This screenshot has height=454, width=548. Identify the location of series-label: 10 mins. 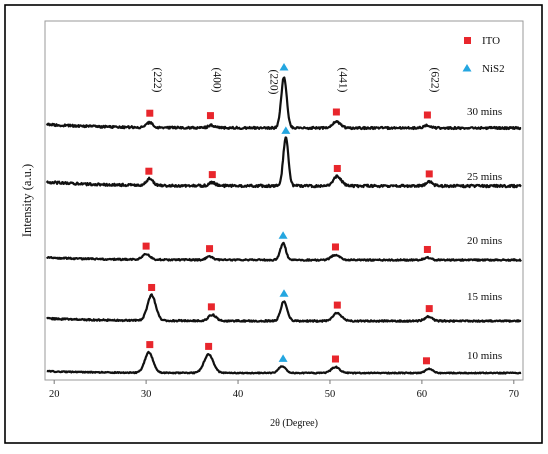
(484, 356).